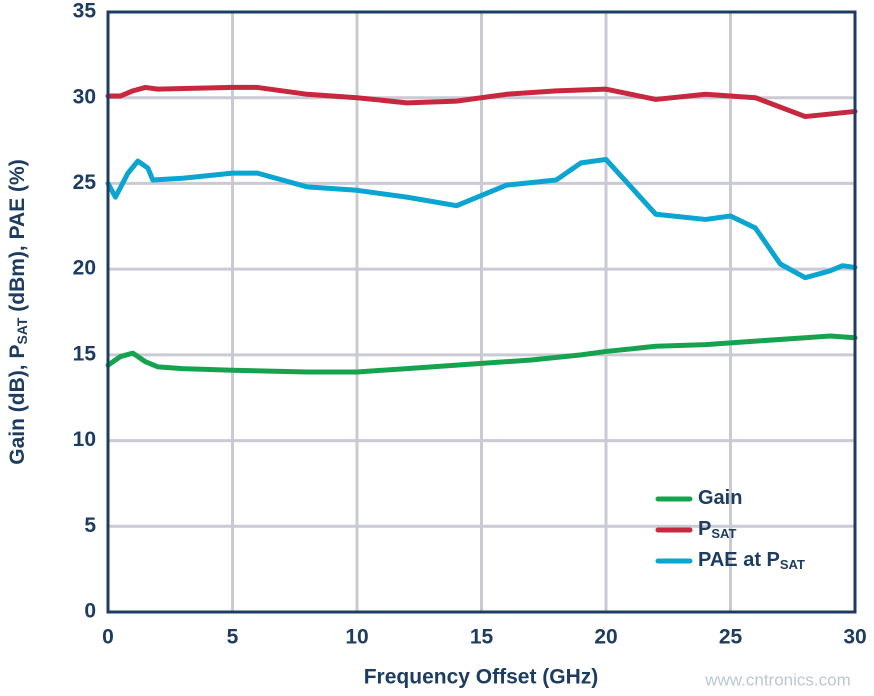  What do you see at coordinates (90, 611) in the screenshot?
I see `y-tick-label: 0` at bounding box center [90, 611].